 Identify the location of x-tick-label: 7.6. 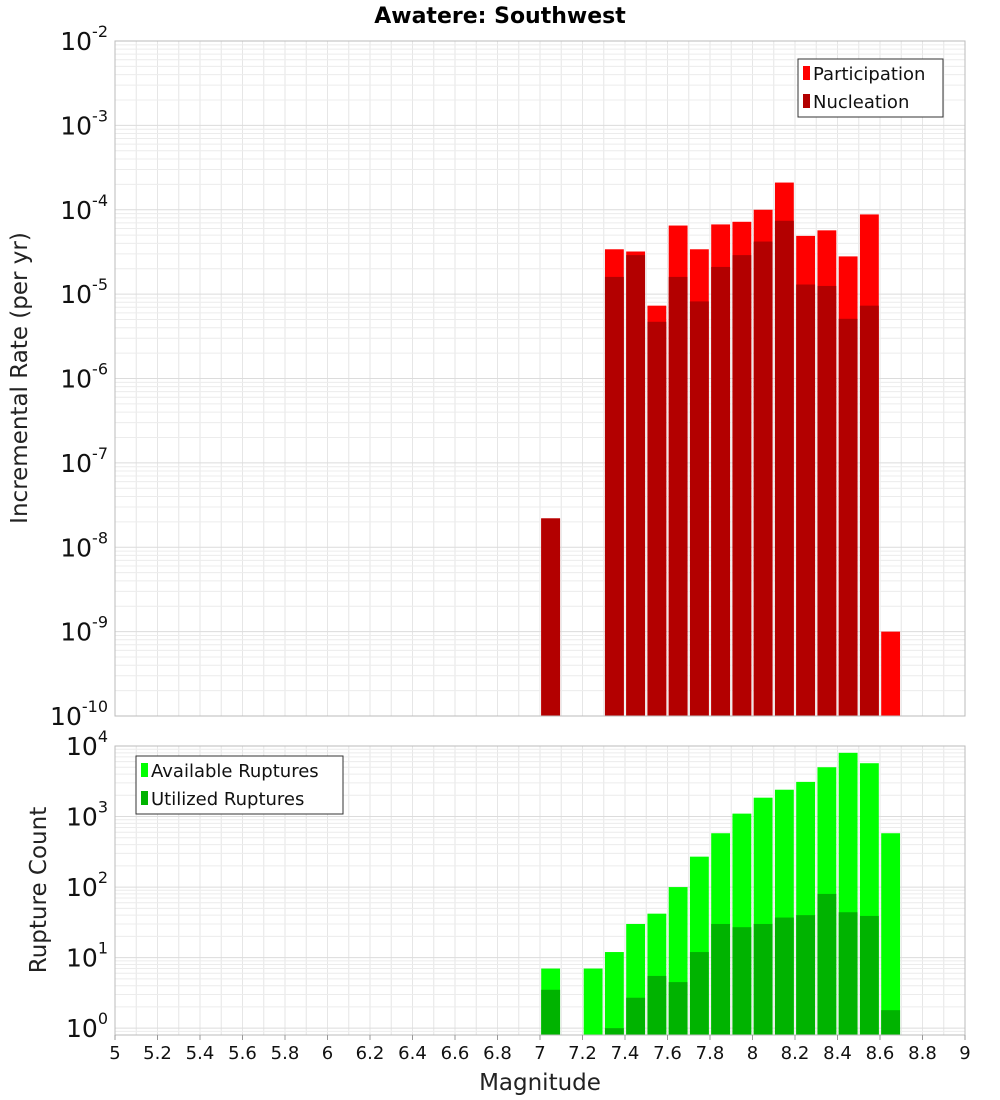
(667, 1053).